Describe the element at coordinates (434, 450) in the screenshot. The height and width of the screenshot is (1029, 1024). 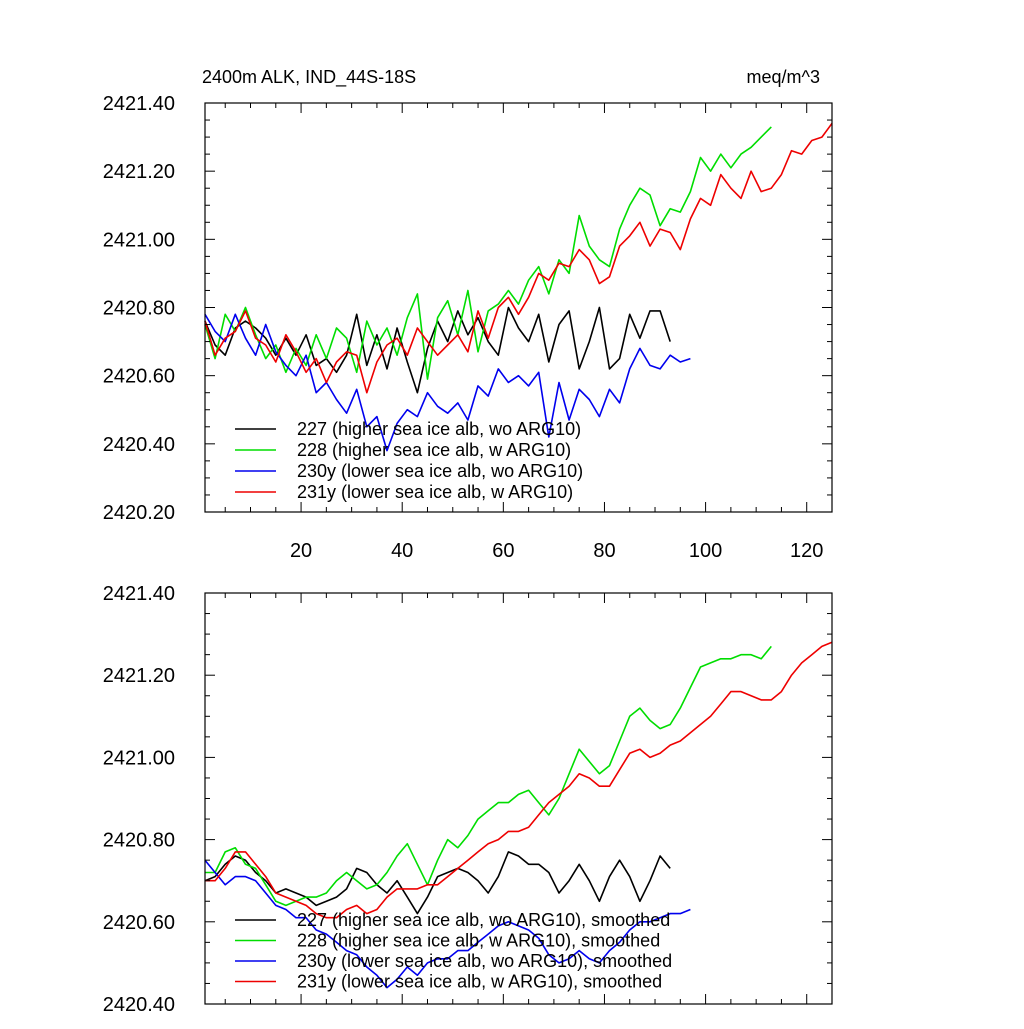
I see `legend-label-1-2: 228 (higher sea ice alb, w ARG10)` at that location.